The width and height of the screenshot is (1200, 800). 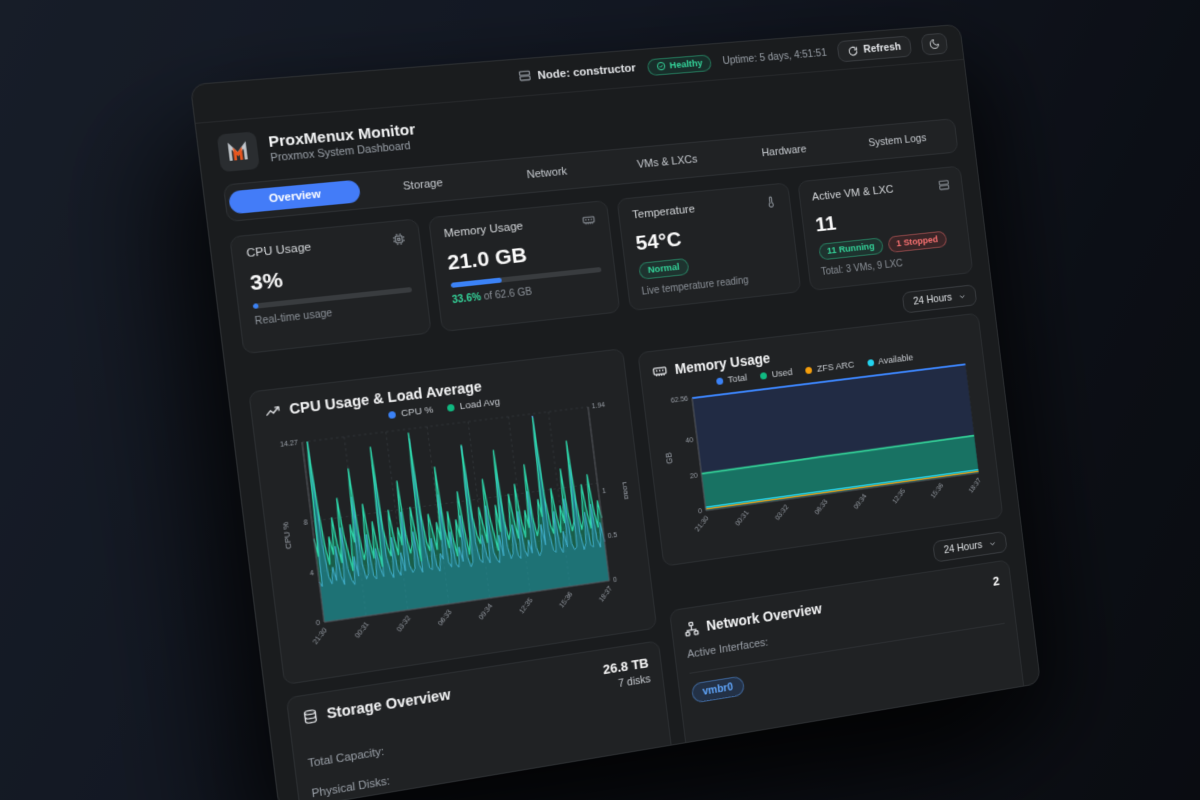 I want to click on memory-card-label: Memory Usage, so click(x=483, y=230).